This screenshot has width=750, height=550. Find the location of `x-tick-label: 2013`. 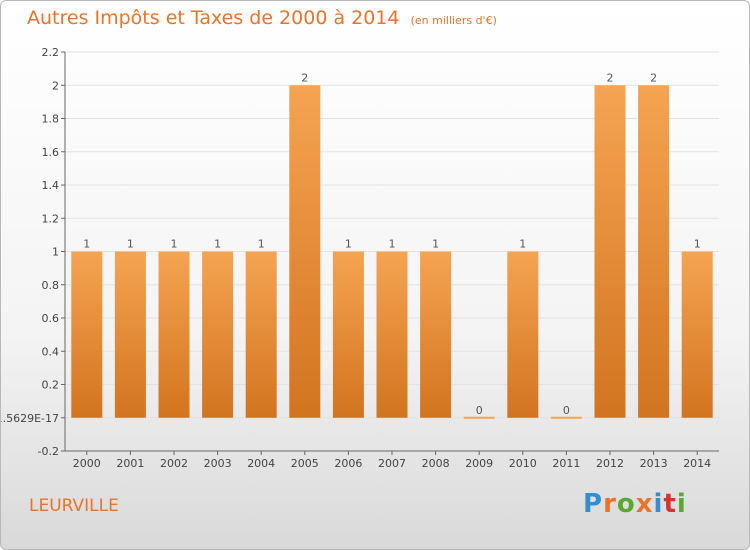

x-tick-label: 2013 is located at coordinates (654, 463).